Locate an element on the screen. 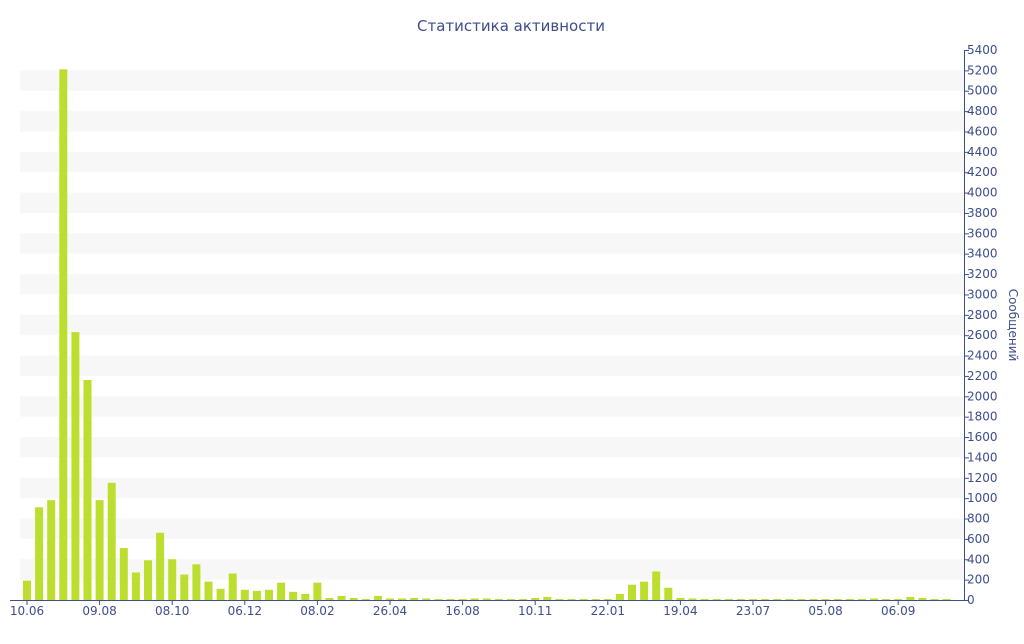 This screenshot has height=644, width=1024. y-axis-title: Сообщений is located at coordinates (1013, 325).